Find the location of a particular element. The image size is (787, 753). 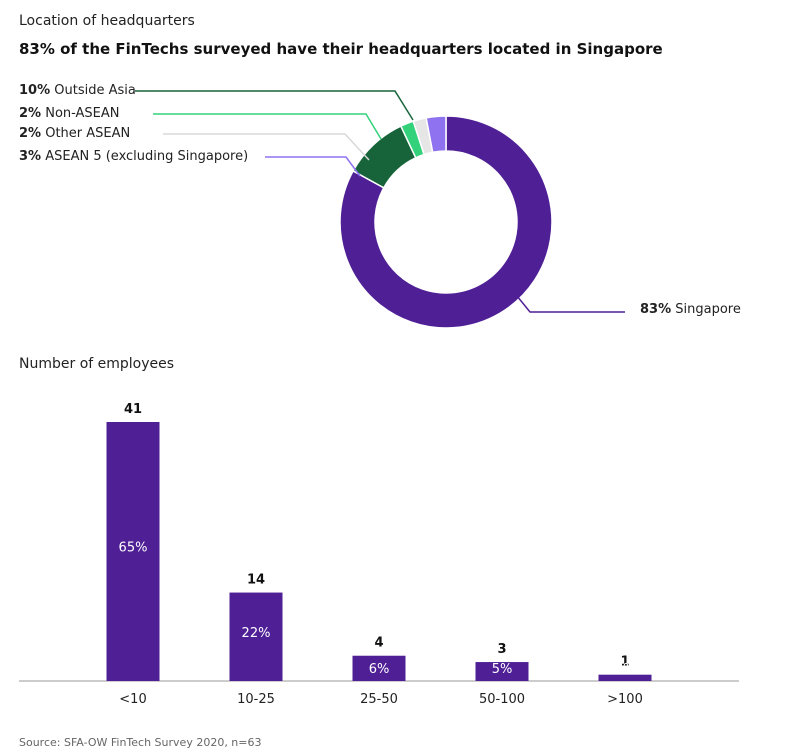

bar-count-label: 41 is located at coordinates (133, 409).